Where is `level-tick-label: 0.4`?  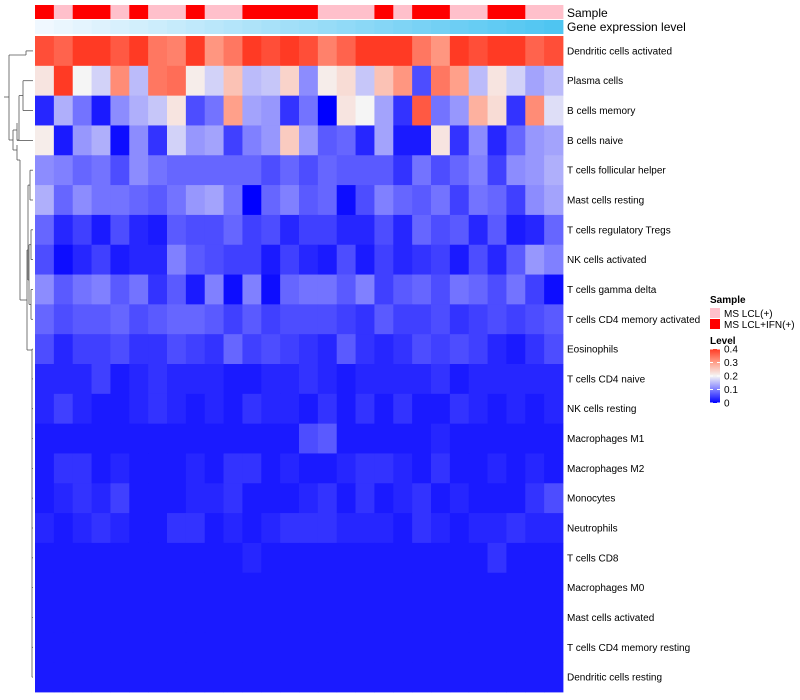
level-tick-label: 0.4 is located at coordinates (731, 350).